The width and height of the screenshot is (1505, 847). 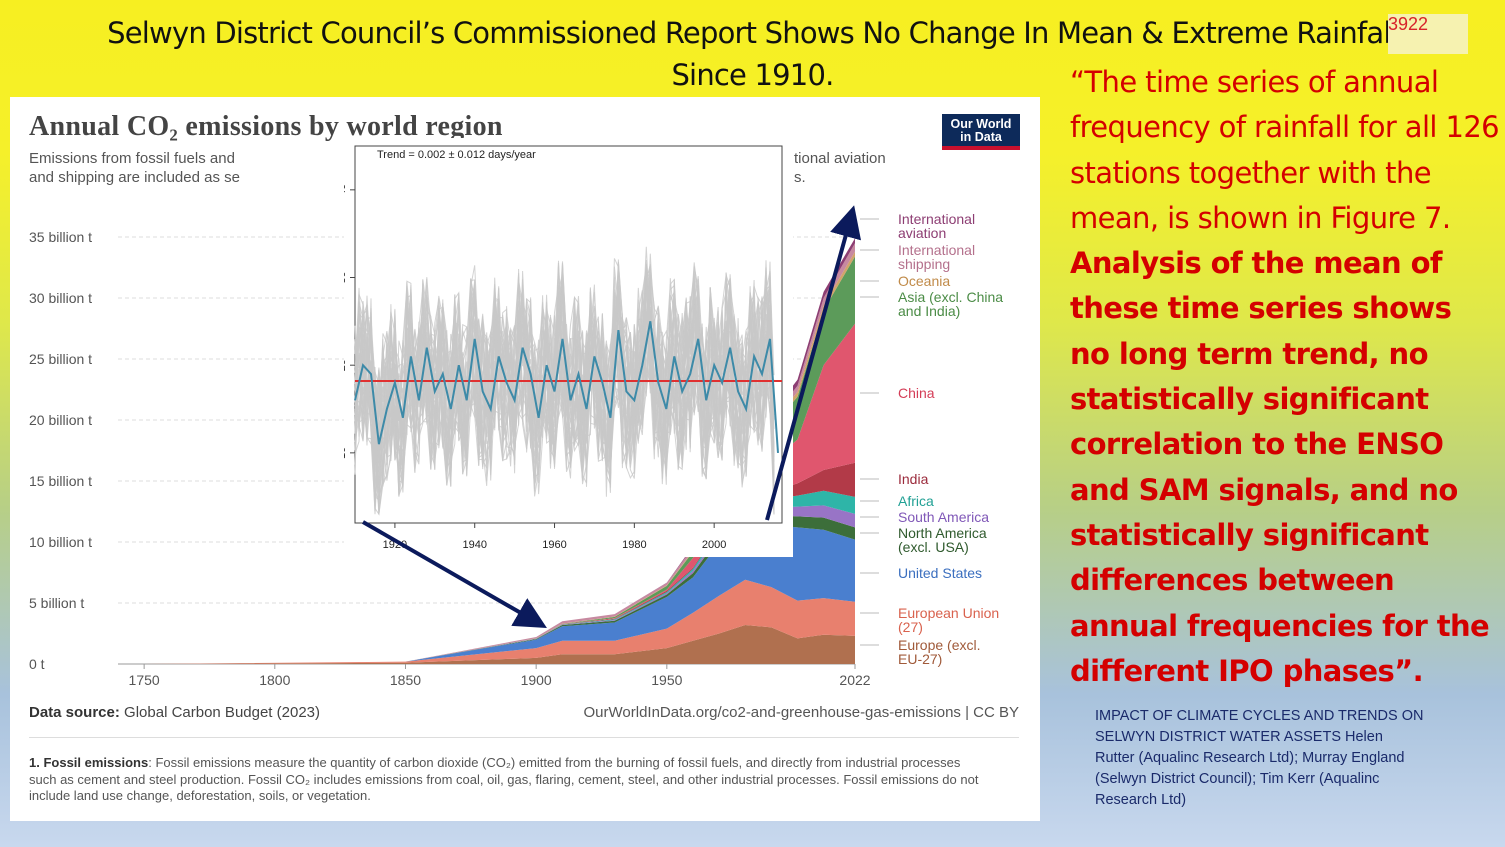 What do you see at coordinates (939, 645) in the screenshot?
I see `legend-label-line: Europe (excl.` at bounding box center [939, 645].